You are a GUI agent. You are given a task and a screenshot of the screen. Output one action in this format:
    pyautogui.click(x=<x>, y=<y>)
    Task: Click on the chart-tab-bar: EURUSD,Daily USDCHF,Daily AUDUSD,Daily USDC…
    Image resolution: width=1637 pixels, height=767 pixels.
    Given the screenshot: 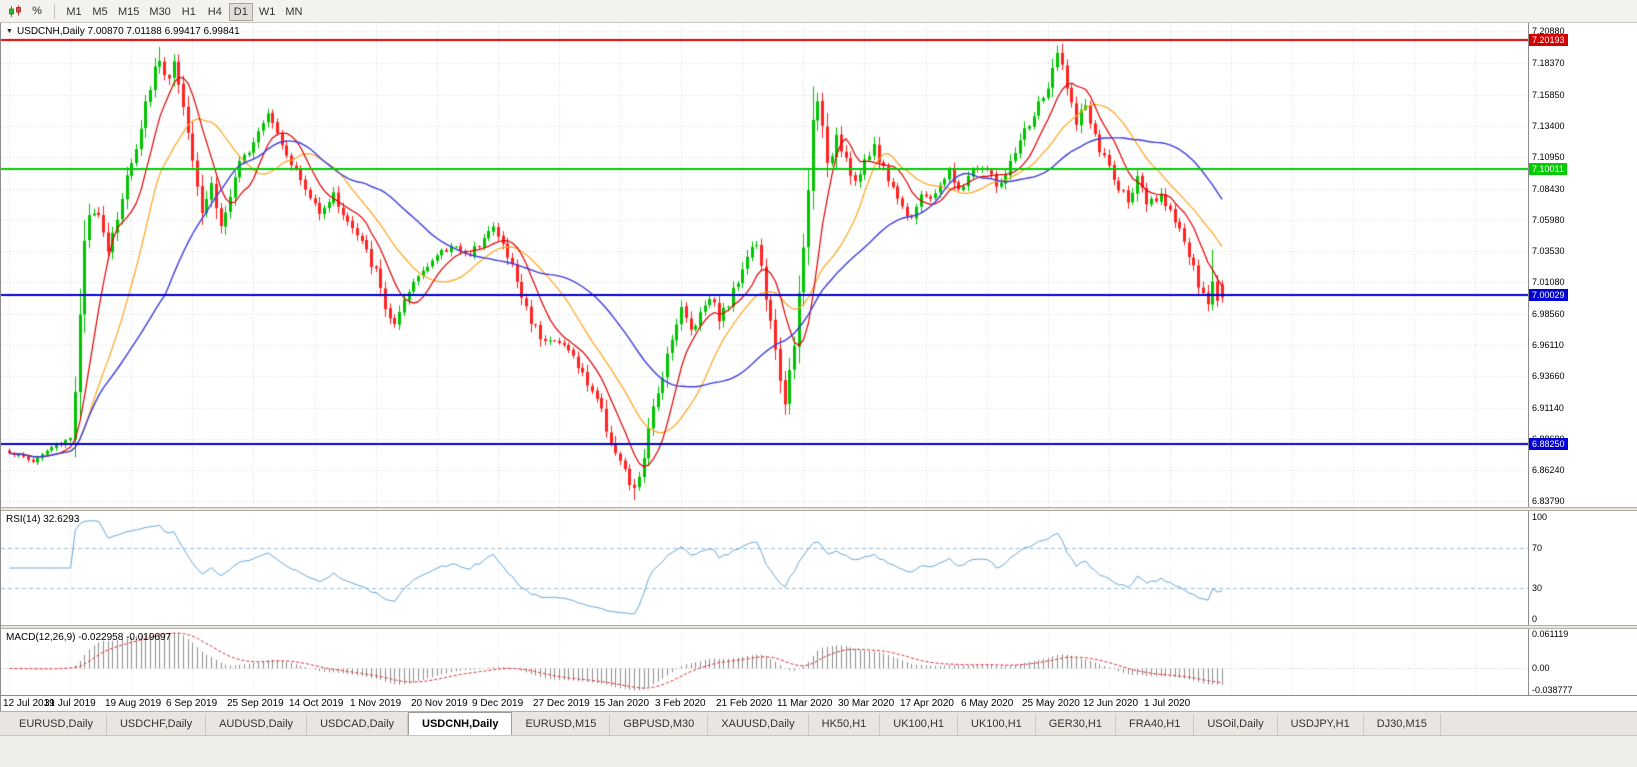 What is the action you would take?
    pyautogui.click(x=818, y=723)
    